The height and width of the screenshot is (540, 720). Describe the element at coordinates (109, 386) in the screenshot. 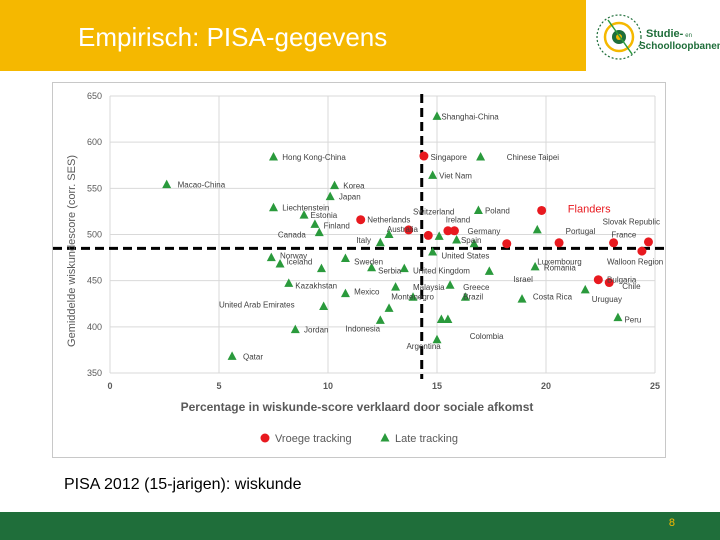

I see `x-tick-label: 0` at that location.